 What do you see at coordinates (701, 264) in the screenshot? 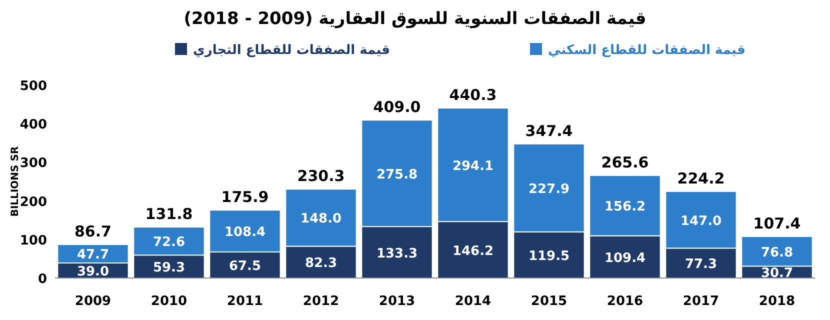
I see `data-label: 77.3` at bounding box center [701, 264].